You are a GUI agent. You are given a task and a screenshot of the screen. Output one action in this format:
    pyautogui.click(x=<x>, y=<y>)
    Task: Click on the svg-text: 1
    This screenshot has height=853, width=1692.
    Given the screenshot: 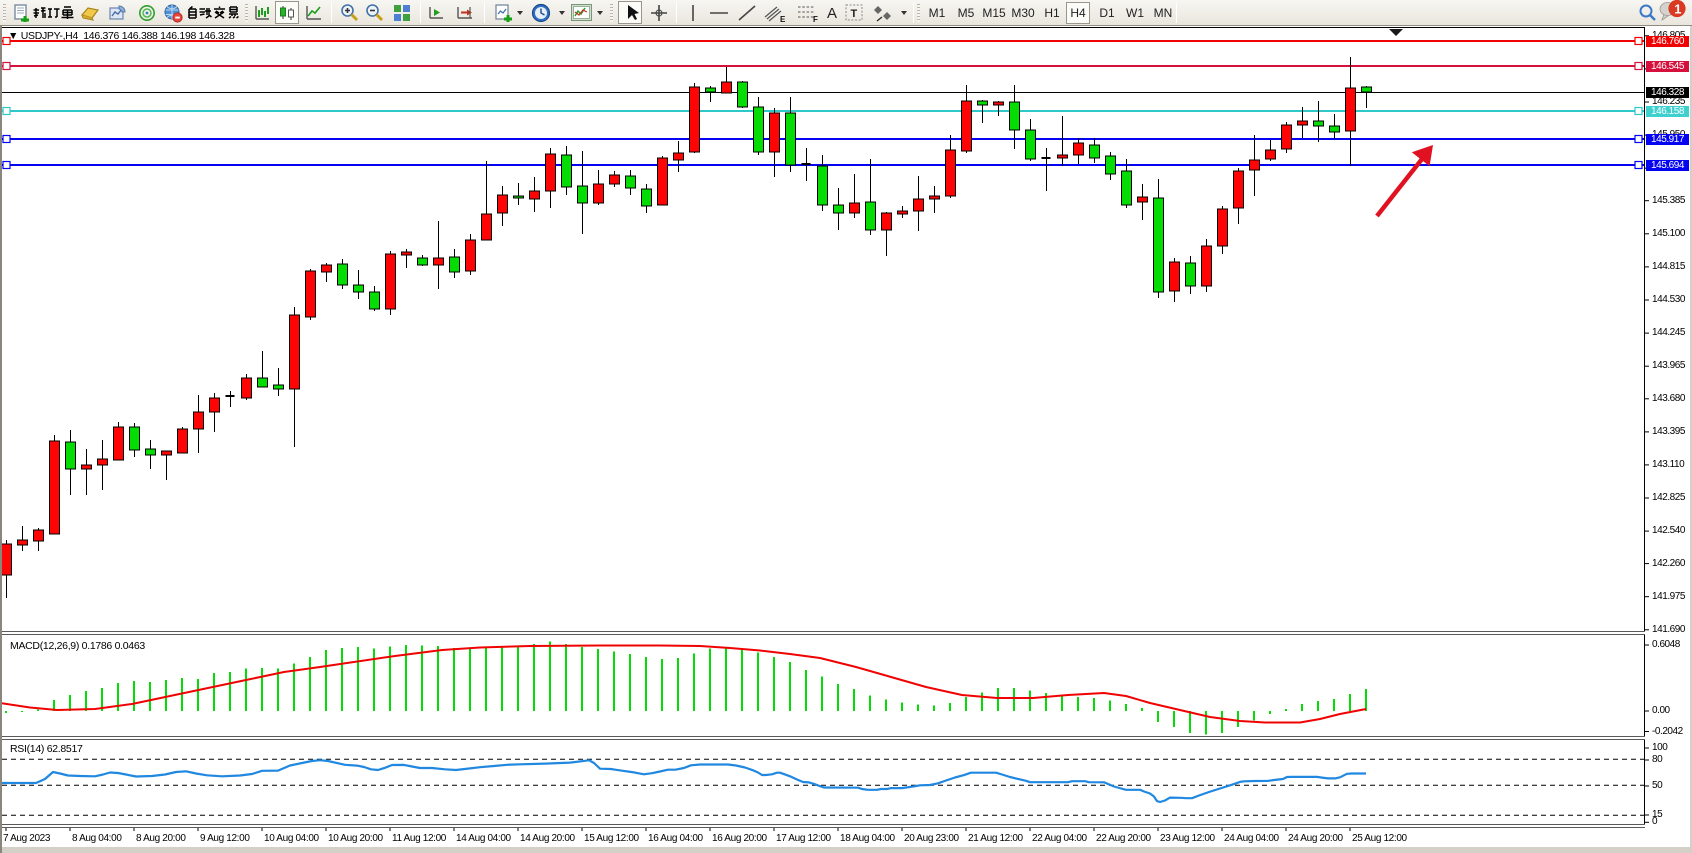 What is the action you would take?
    pyautogui.click(x=1677, y=8)
    